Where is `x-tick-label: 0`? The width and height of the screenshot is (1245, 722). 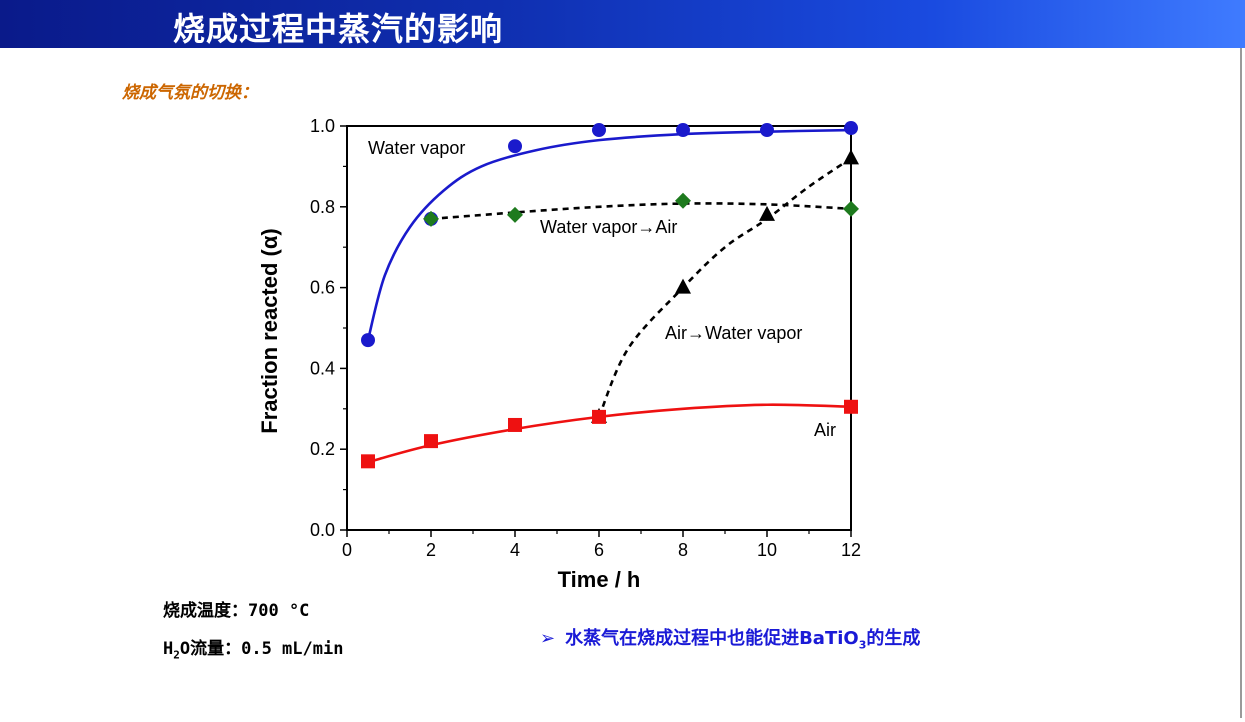
x-tick-label: 0 is located at coordinates (347, 550).